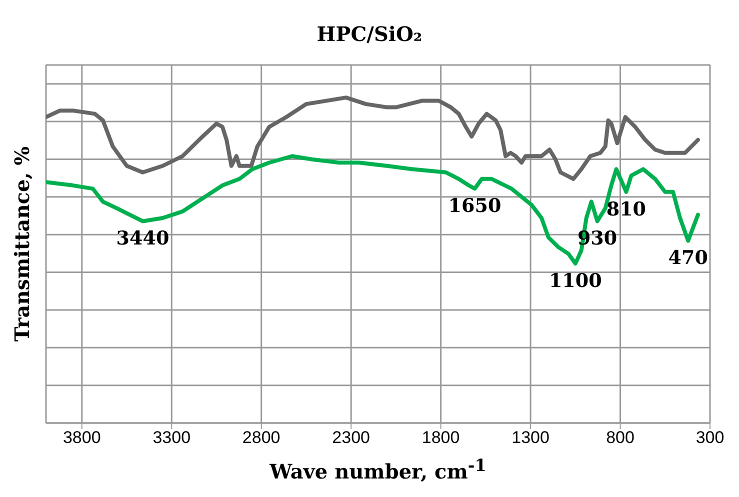  I want to click on x-tick-label: 1800, so click(441, 438).